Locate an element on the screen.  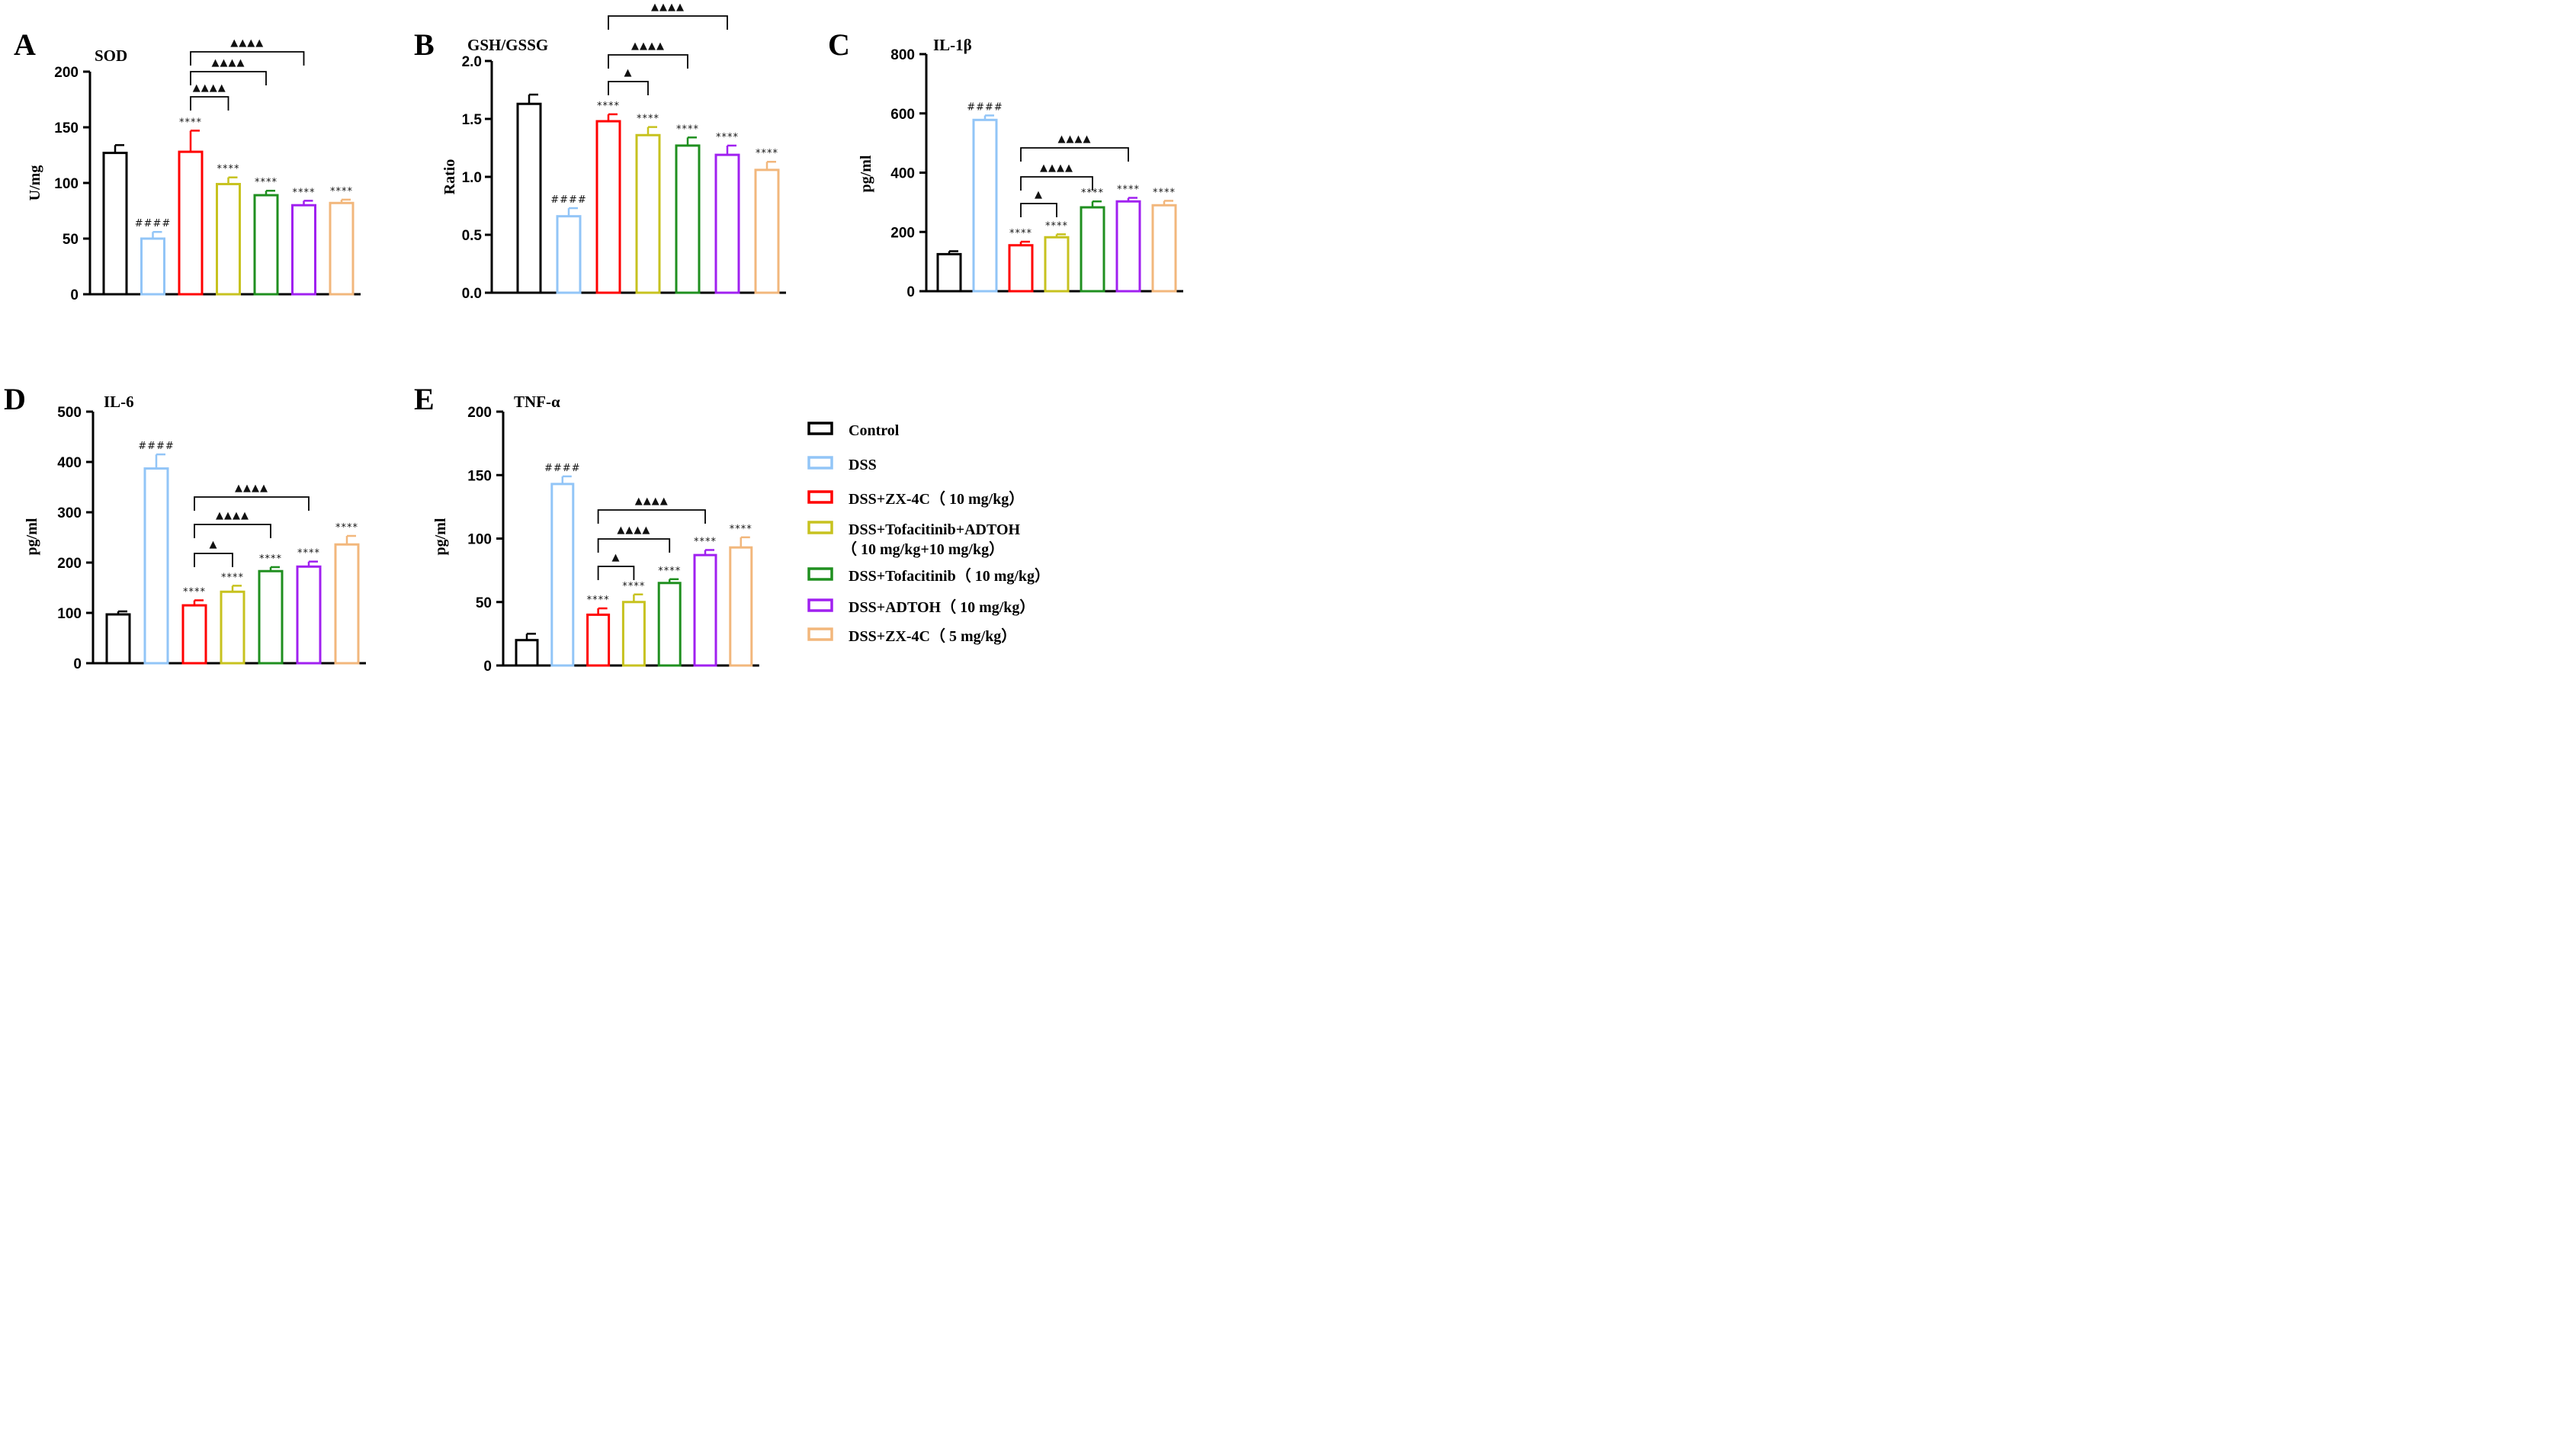
legend-label: DSS+ZX-4C（ 10 mg/kg） is located at coordinates (936, 499).